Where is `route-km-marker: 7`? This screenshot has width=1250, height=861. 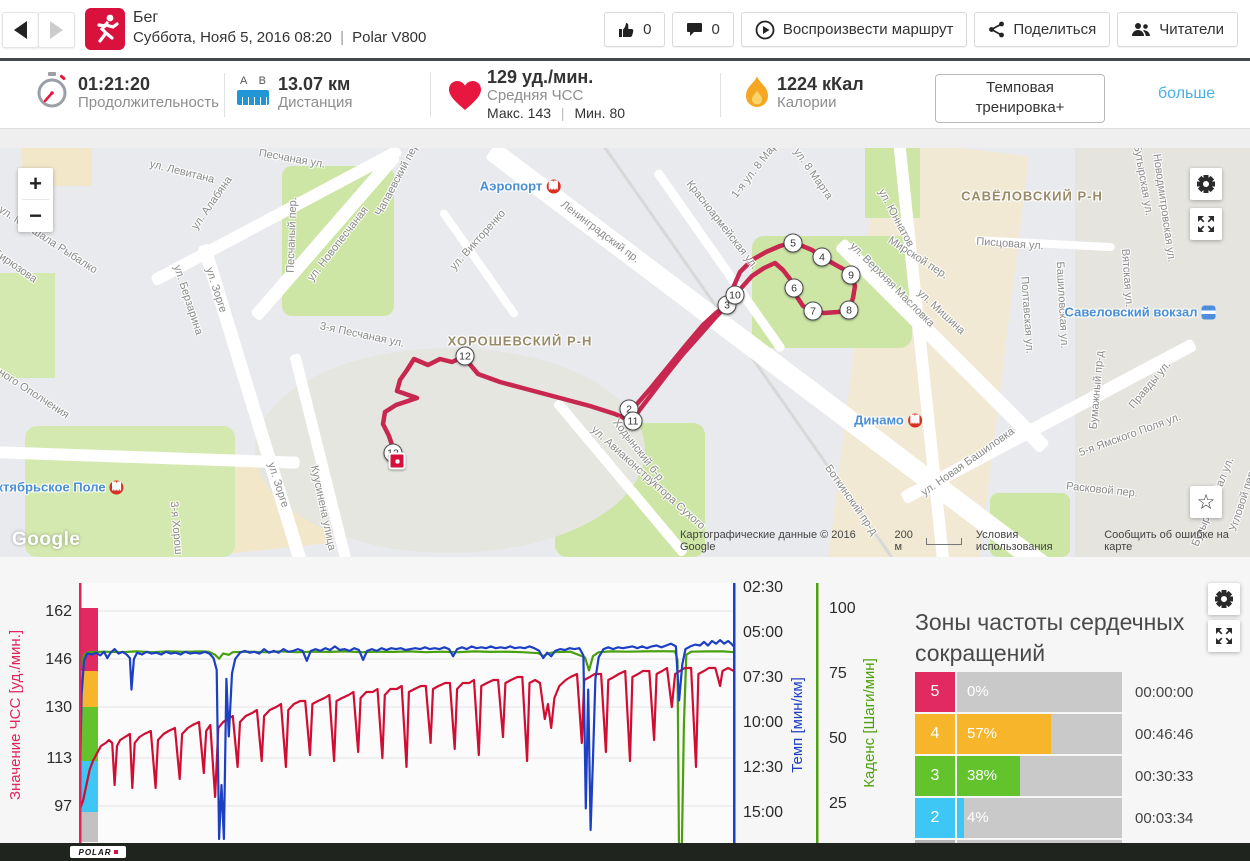
route-km-marker: 7 is located at coordinates (813, 311).